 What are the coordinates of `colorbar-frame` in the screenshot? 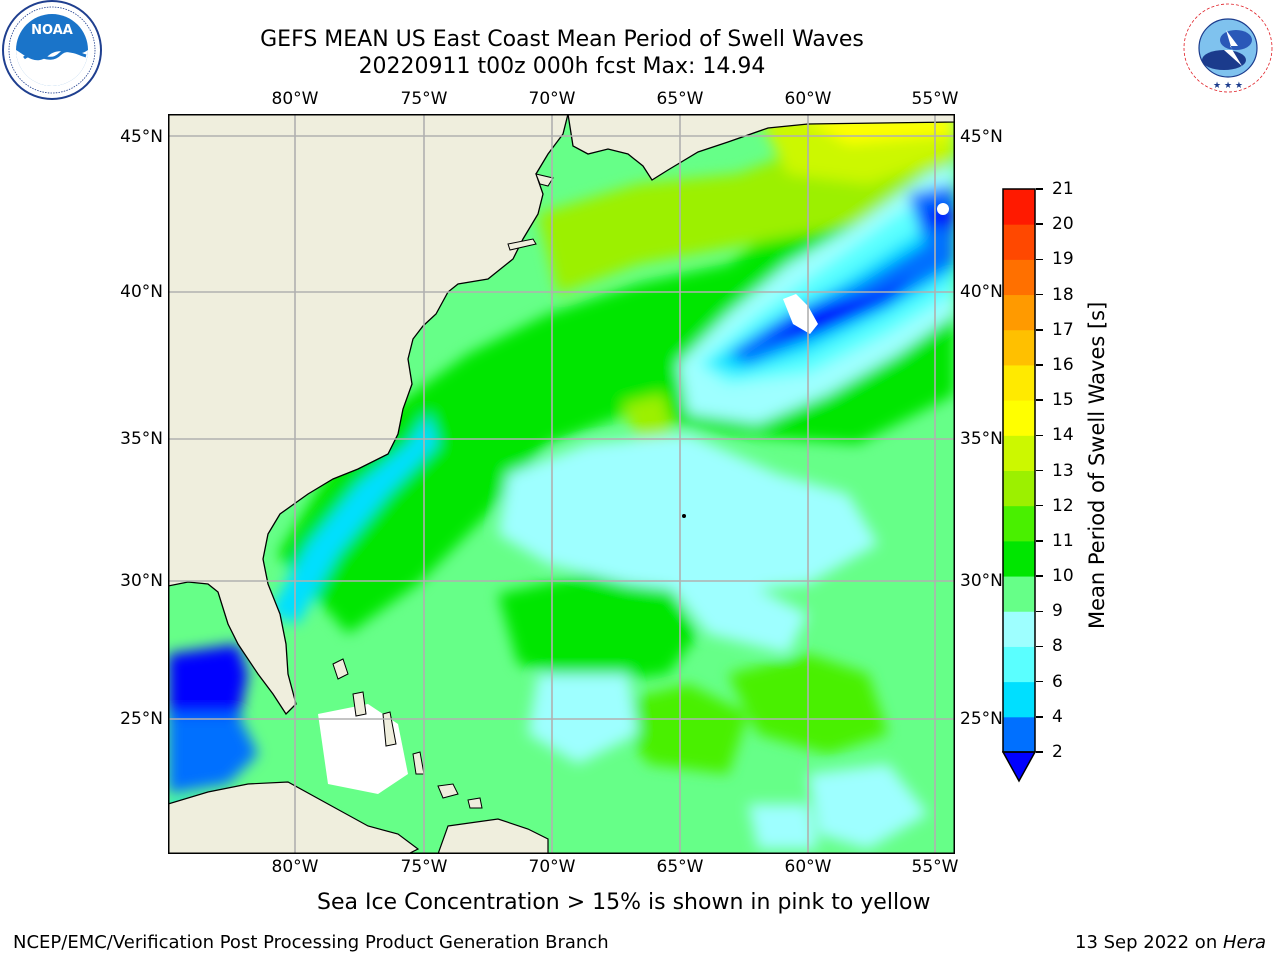 It's located at (1019, 470).